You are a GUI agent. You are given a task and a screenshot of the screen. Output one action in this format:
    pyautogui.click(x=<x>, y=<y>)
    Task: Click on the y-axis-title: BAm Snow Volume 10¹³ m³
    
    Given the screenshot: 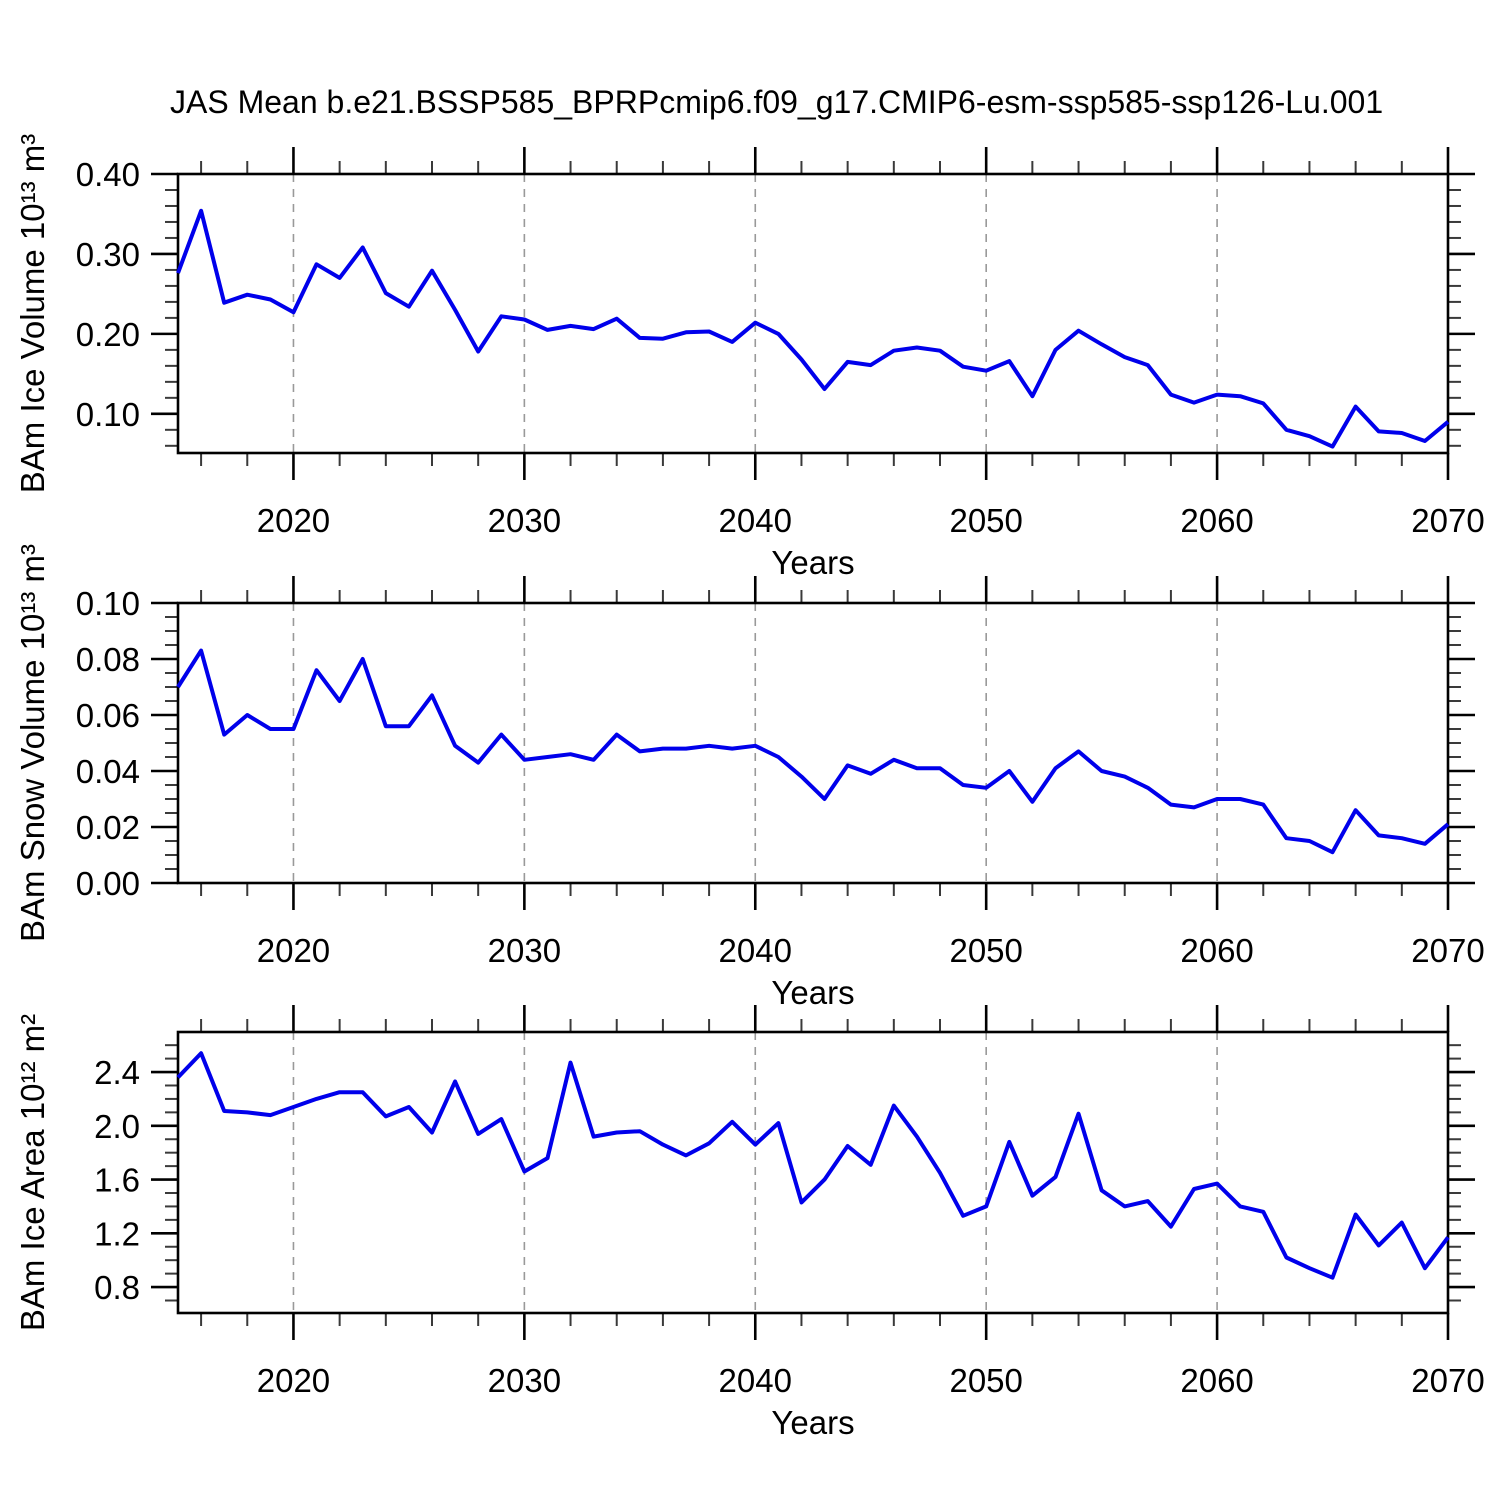 What is the action you would take?
    pyautogui.click(x=32, y=743)
    